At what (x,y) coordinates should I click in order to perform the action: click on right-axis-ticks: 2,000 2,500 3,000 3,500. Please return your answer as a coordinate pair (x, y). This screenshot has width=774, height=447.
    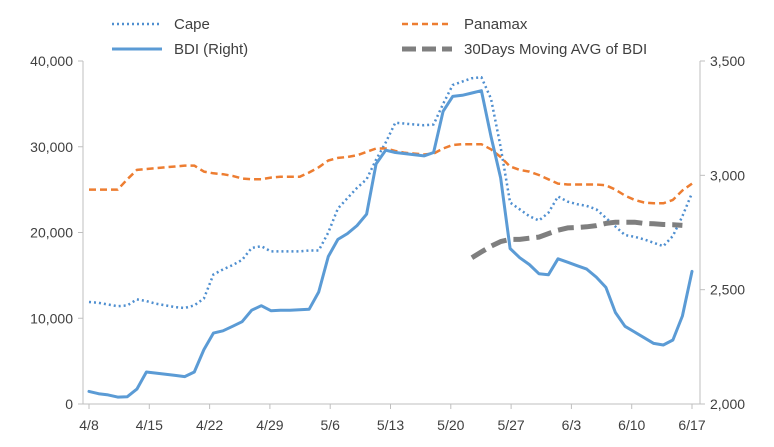
    Looking at the image, I should click on (722, 232).